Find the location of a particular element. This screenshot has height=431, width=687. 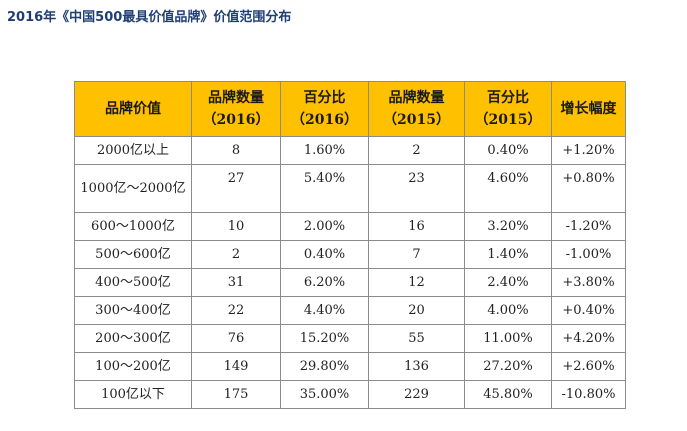

table-row: 1000亿～2000亿 27 5.40% 23 4.60% +0.80% is located at coordinates (350, 188).